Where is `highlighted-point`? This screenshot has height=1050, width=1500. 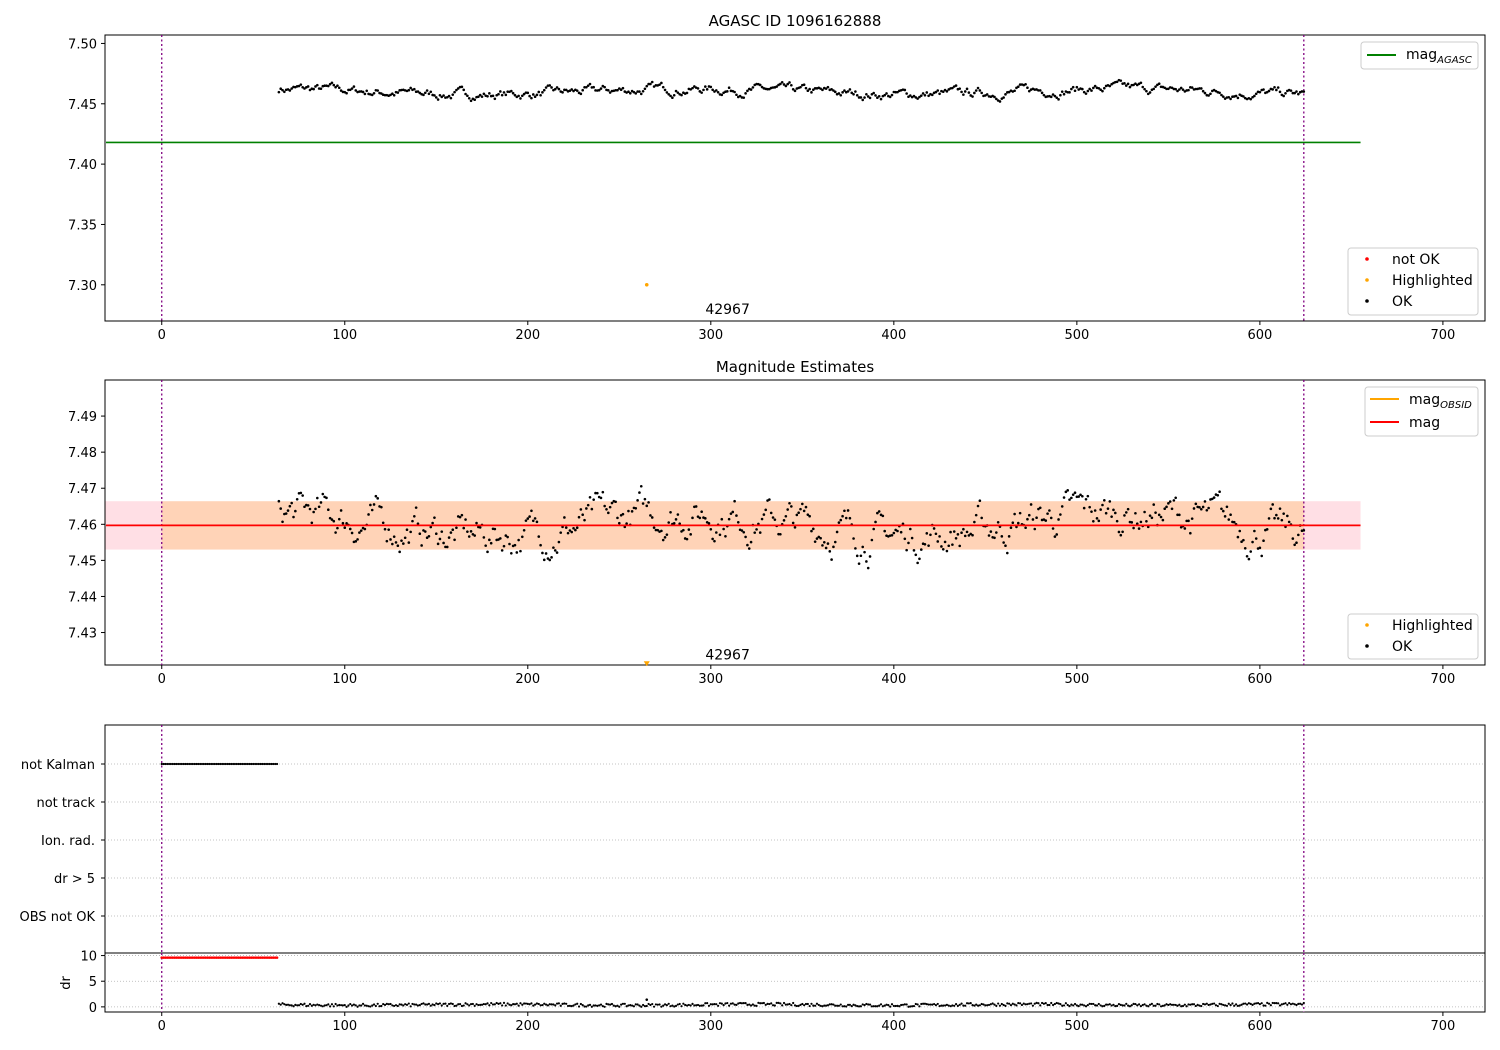
highlighted-point is located at coordinates (646, 284).